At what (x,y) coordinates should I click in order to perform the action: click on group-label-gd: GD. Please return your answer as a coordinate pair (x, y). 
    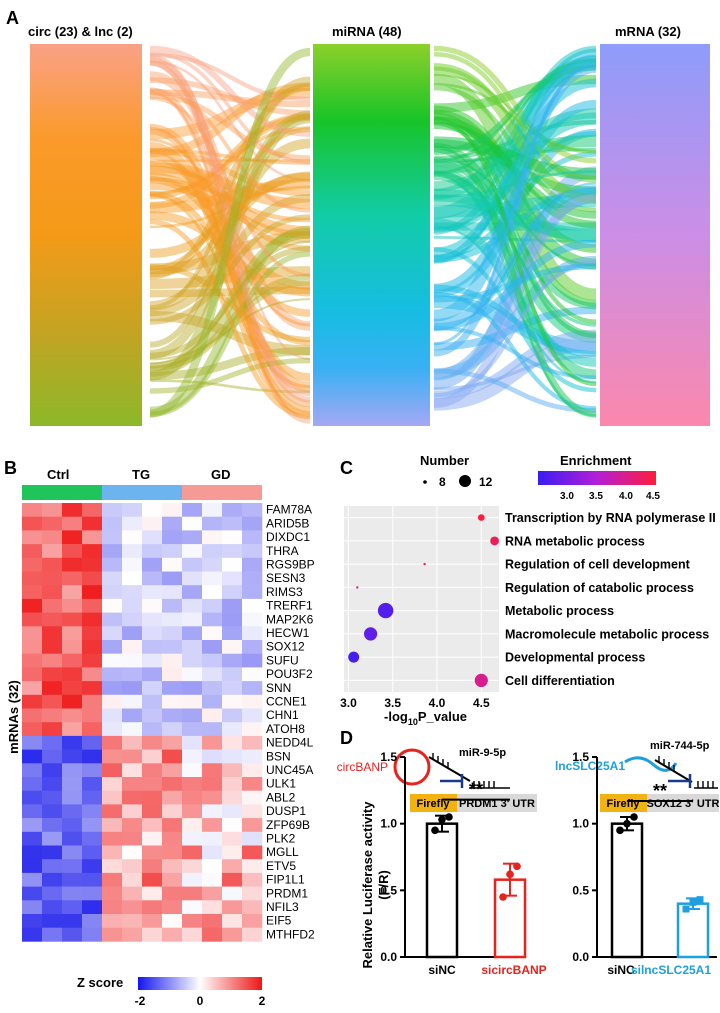
    Looking at the image, I should click on (221, 474).